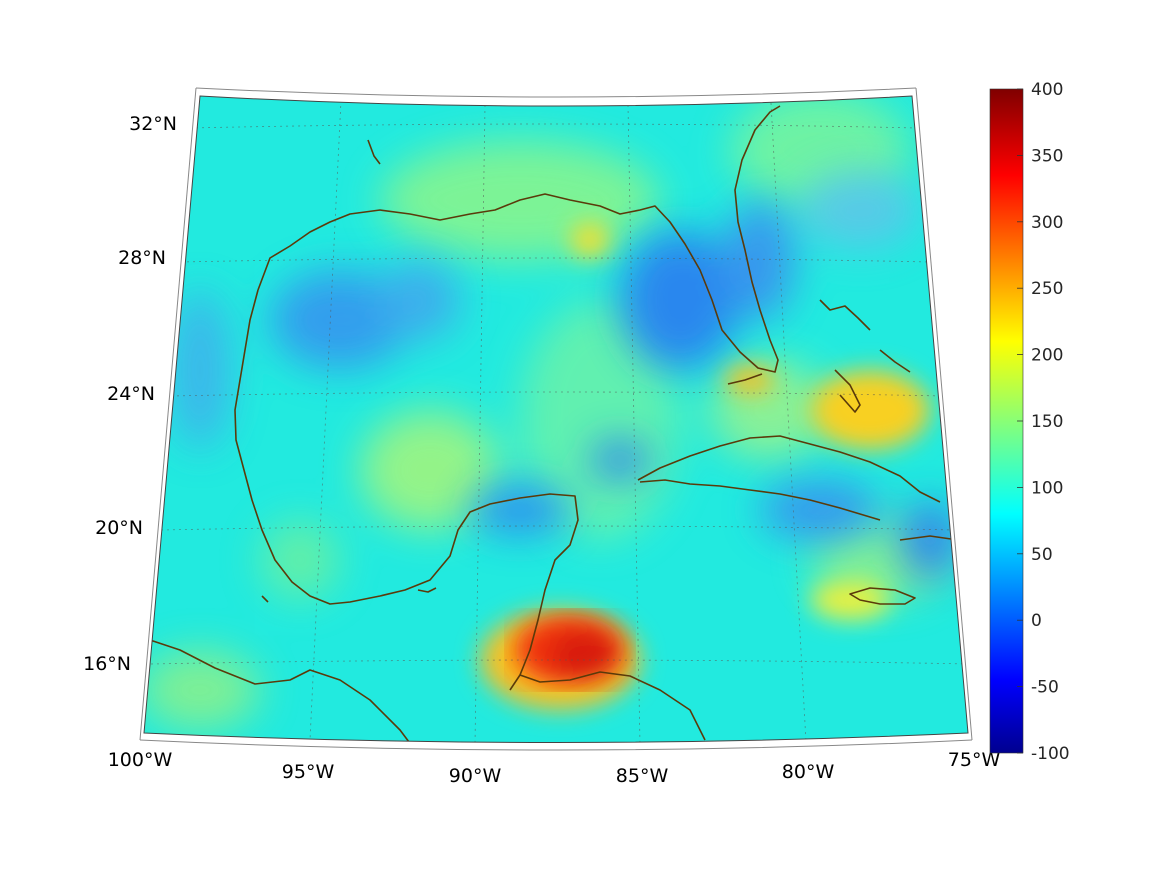  What do you see at coordinates (1047, 356) in the screenshot?
I see `colorbar-tick-label: 200` at bounding box center [1047, 356].